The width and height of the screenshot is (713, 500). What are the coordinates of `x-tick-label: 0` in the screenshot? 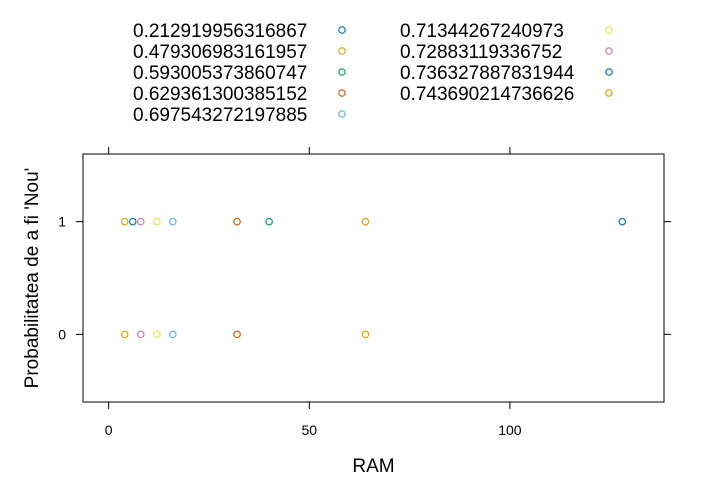 It's located at (109, 430).